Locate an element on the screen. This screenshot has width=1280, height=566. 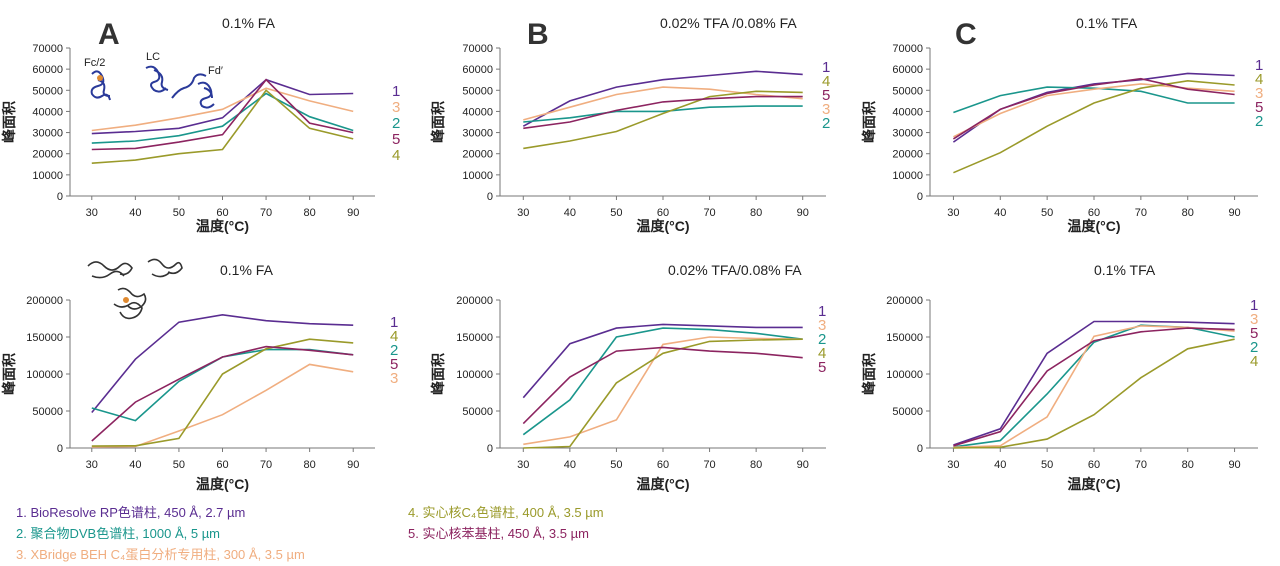
x-tick-label: 40 is located at coordinates (570, 213).